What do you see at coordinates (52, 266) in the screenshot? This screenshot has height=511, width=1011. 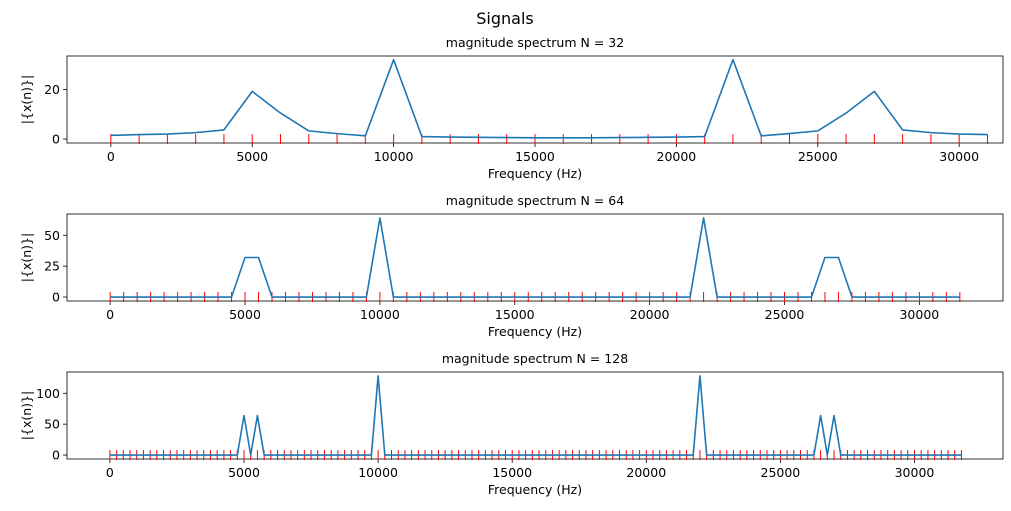 I see `y-tick-label: 25` at bounding box center [52, 266].